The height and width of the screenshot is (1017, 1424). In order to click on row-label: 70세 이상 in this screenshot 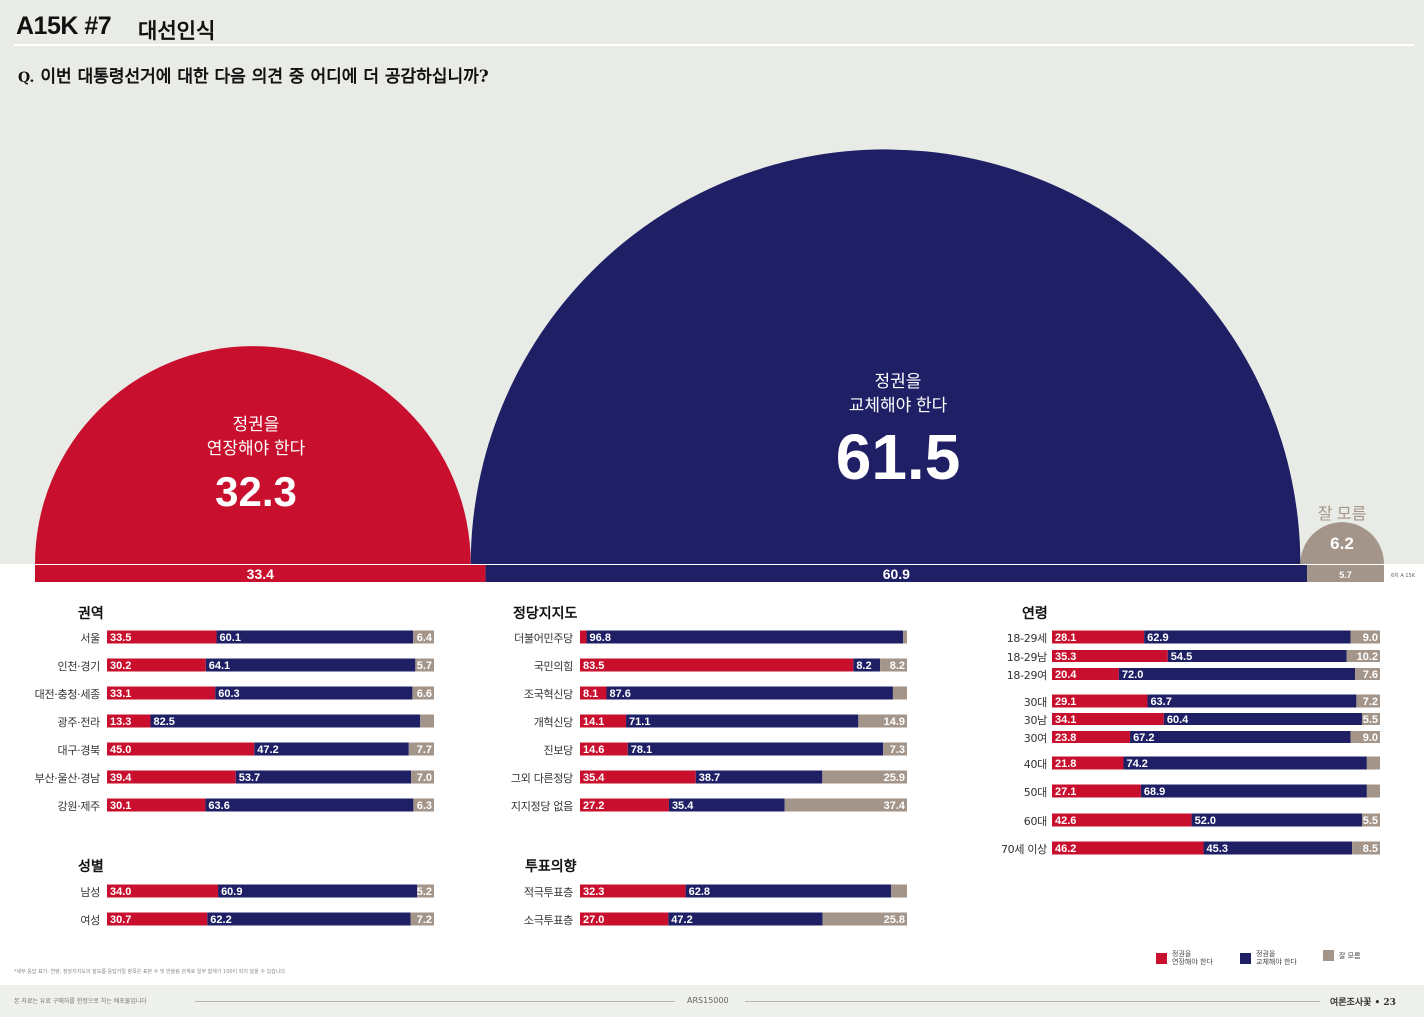, I will do `click(1023, 849)`.